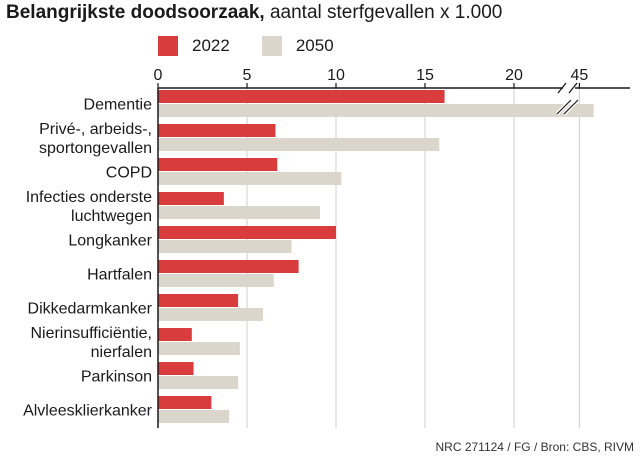  What do you see at coordinates (90, 309) in the screenshot?
I see `category-label: Dikkedarmkanker` at bounding box center [90, 309].